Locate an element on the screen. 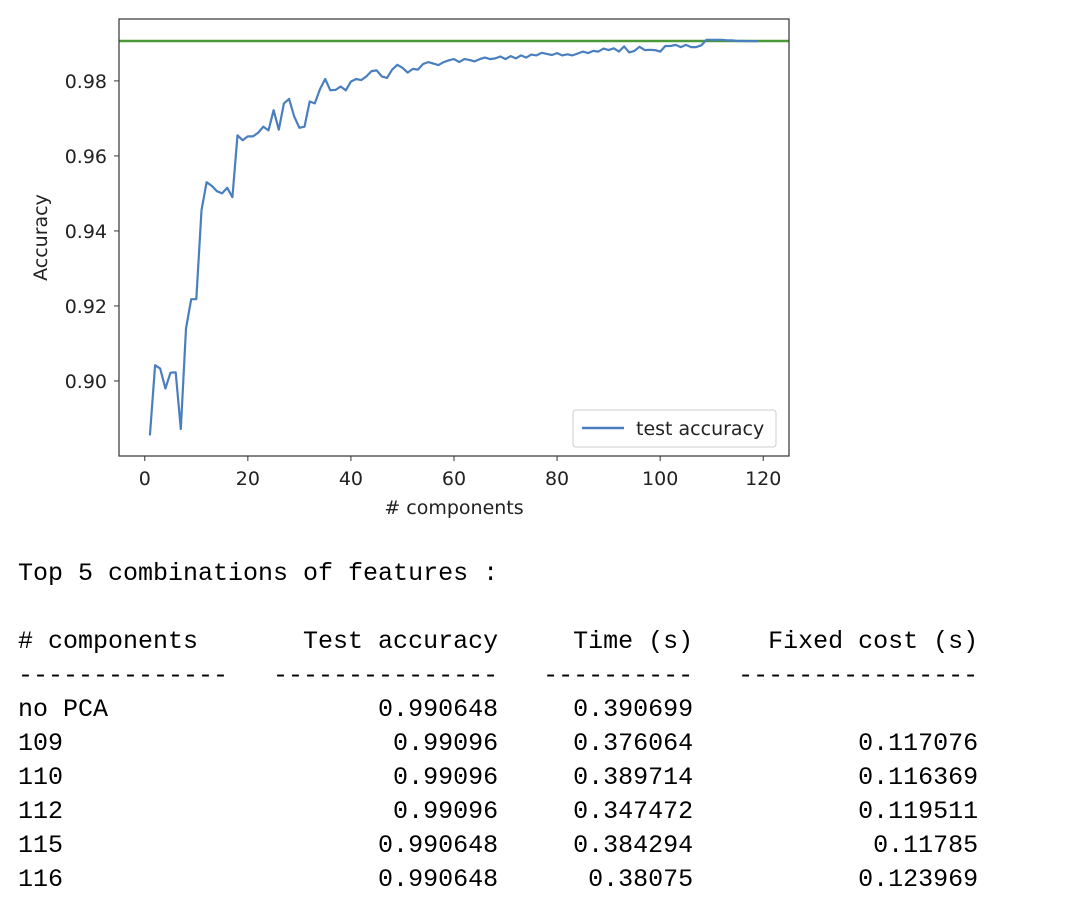  table-row: 109 0.99096 0.376064 0.117076 is located at coordinates (498, 743).